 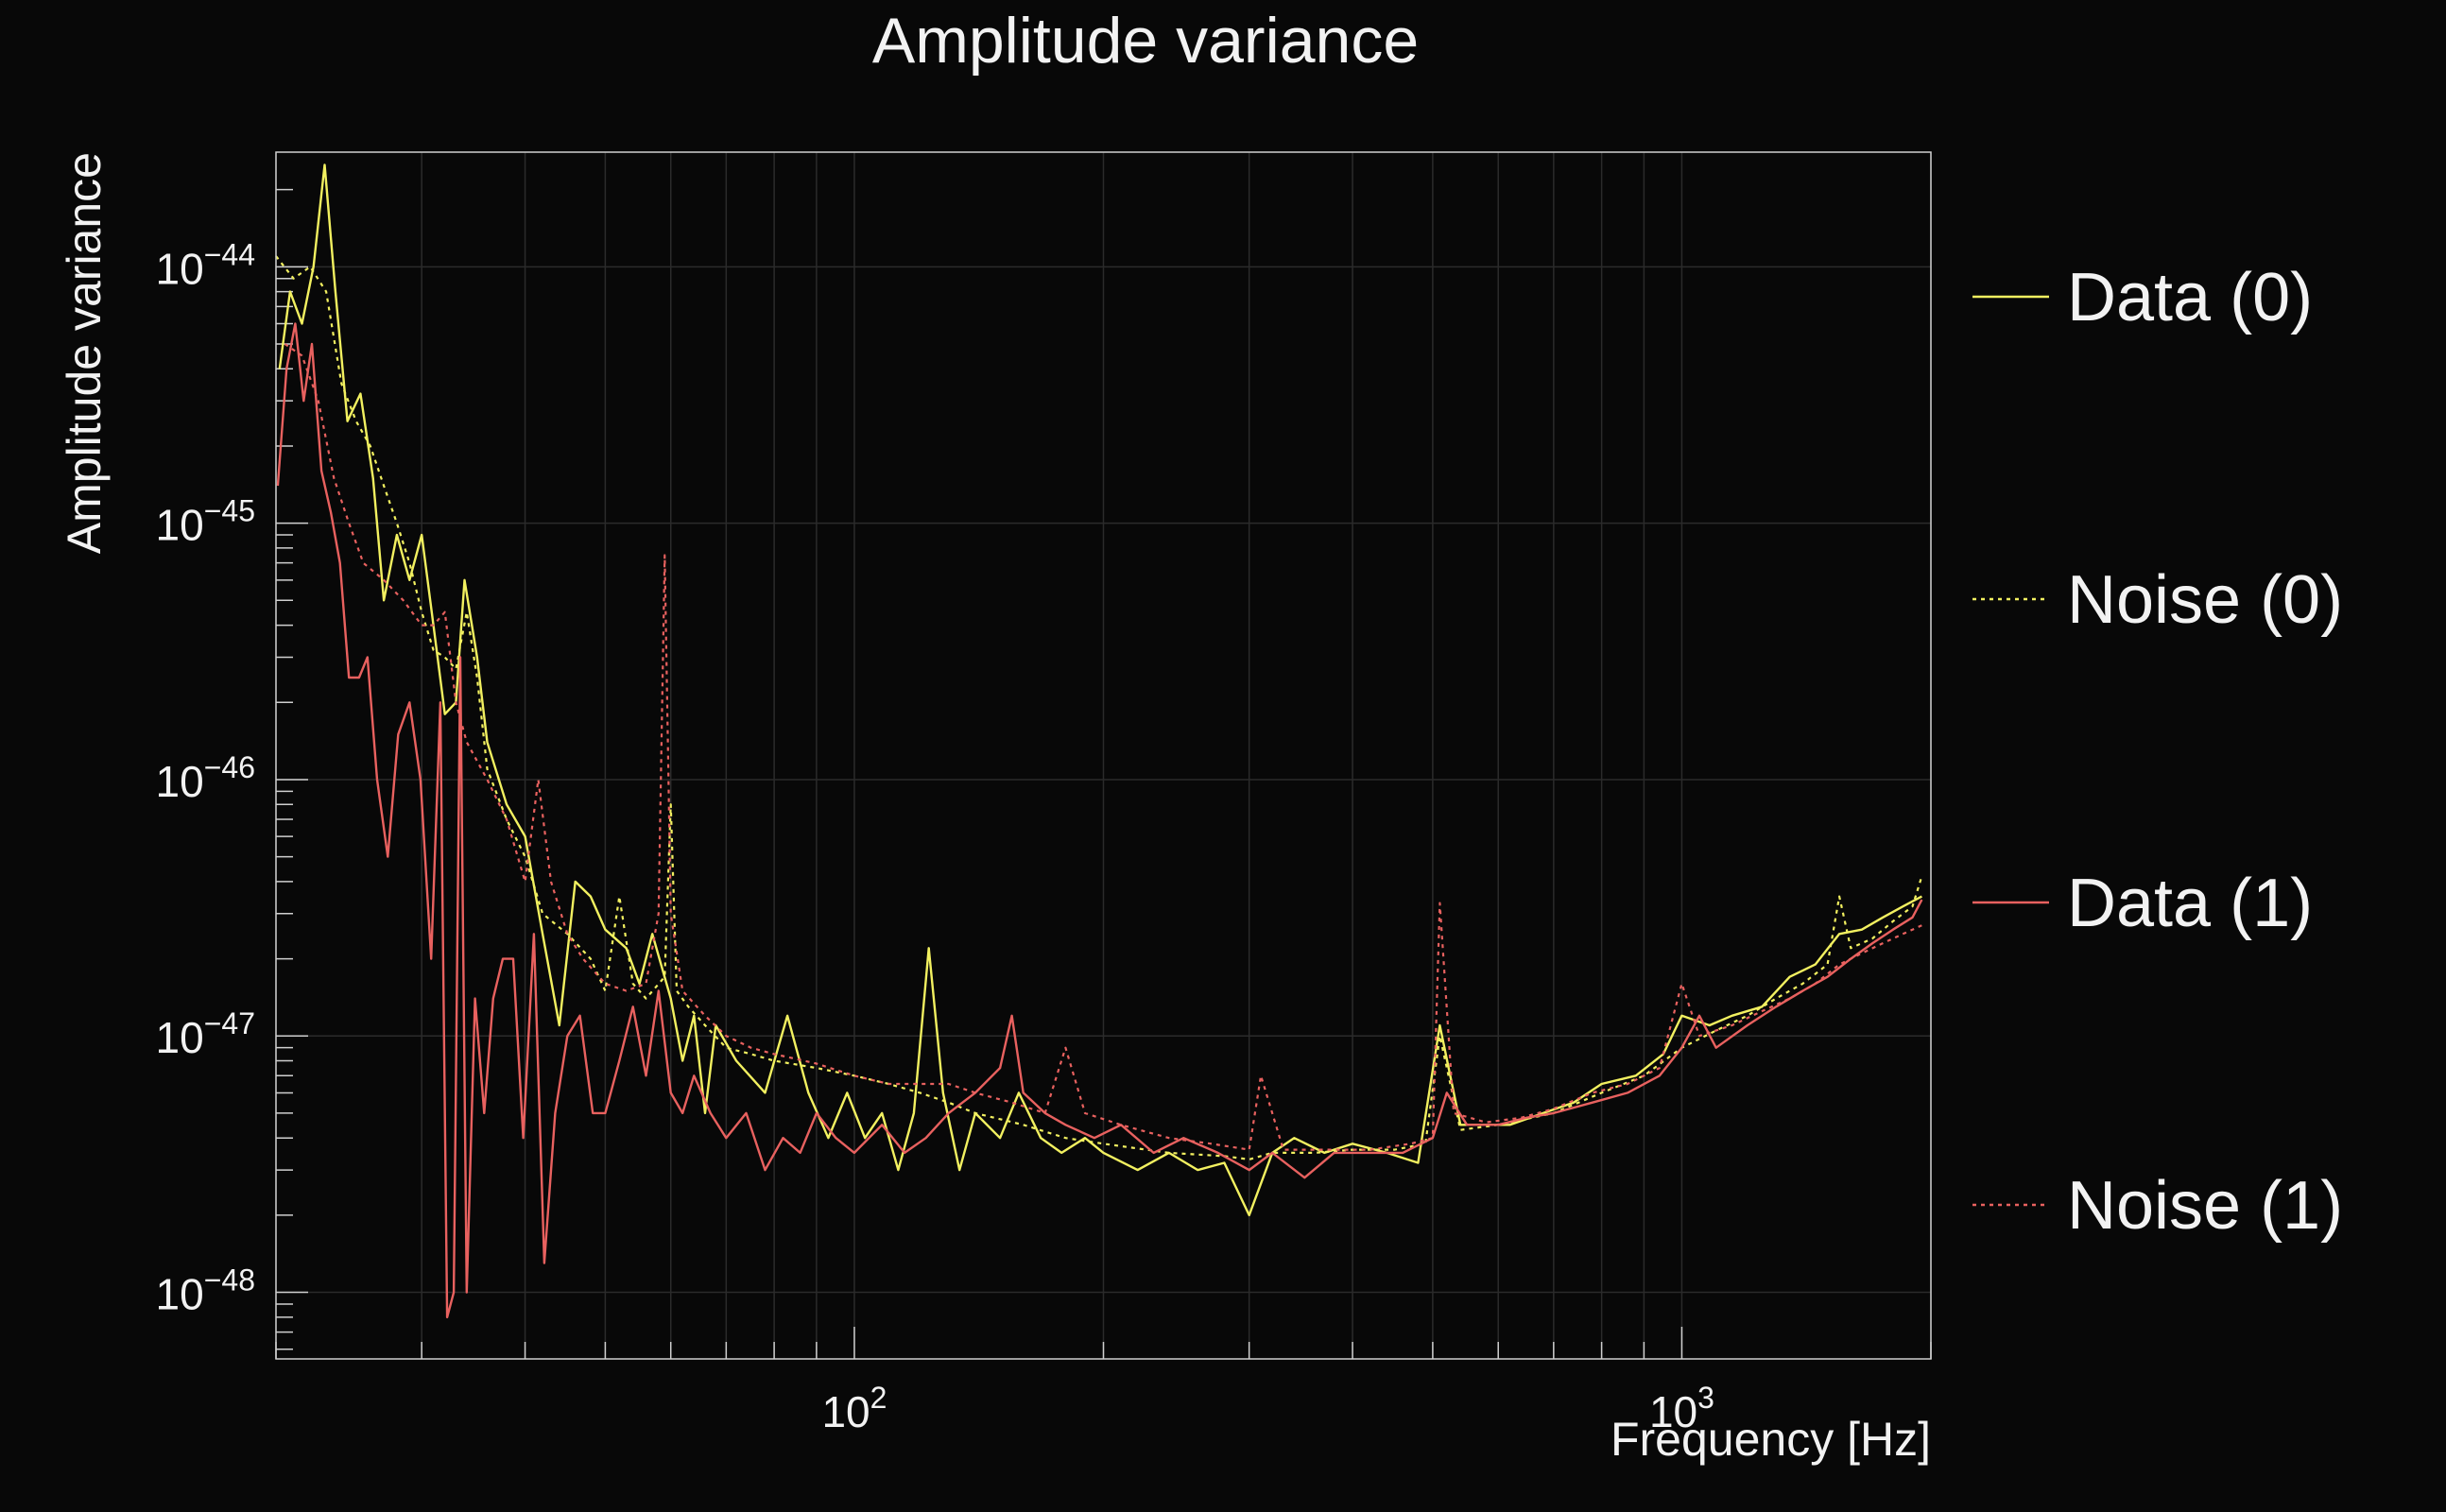 What do you see at coordinates (1771, 1439) in the screenshot?
I see `x-axis-label: Frequency [Hz]` at bounding box center [1771, 1439].